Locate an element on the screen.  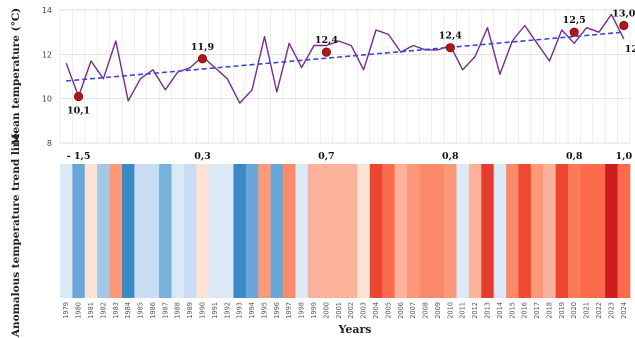
year-tick-label: 1992 is located at coordinates (227, 310).